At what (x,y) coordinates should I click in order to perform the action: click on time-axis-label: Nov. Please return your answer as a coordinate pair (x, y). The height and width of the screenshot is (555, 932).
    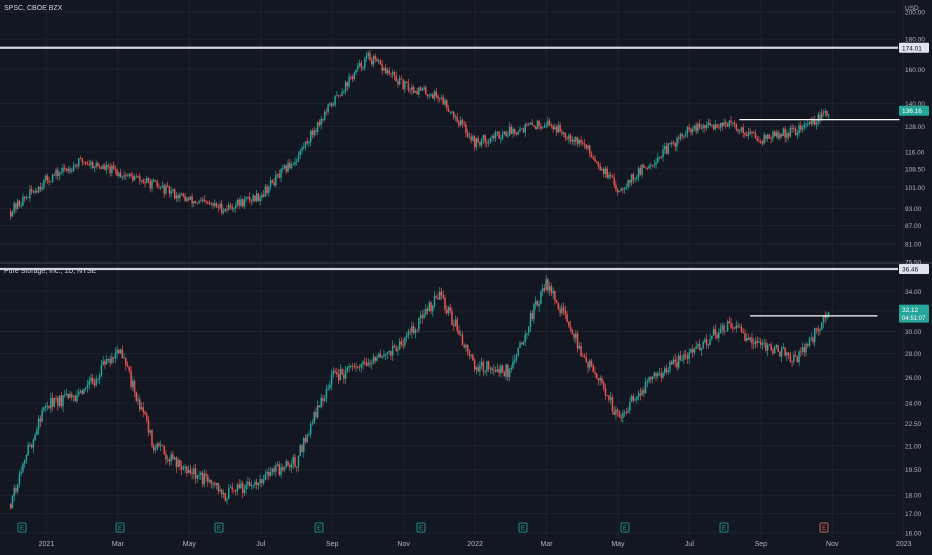
    Looking at the image, I should click on (832, 544).